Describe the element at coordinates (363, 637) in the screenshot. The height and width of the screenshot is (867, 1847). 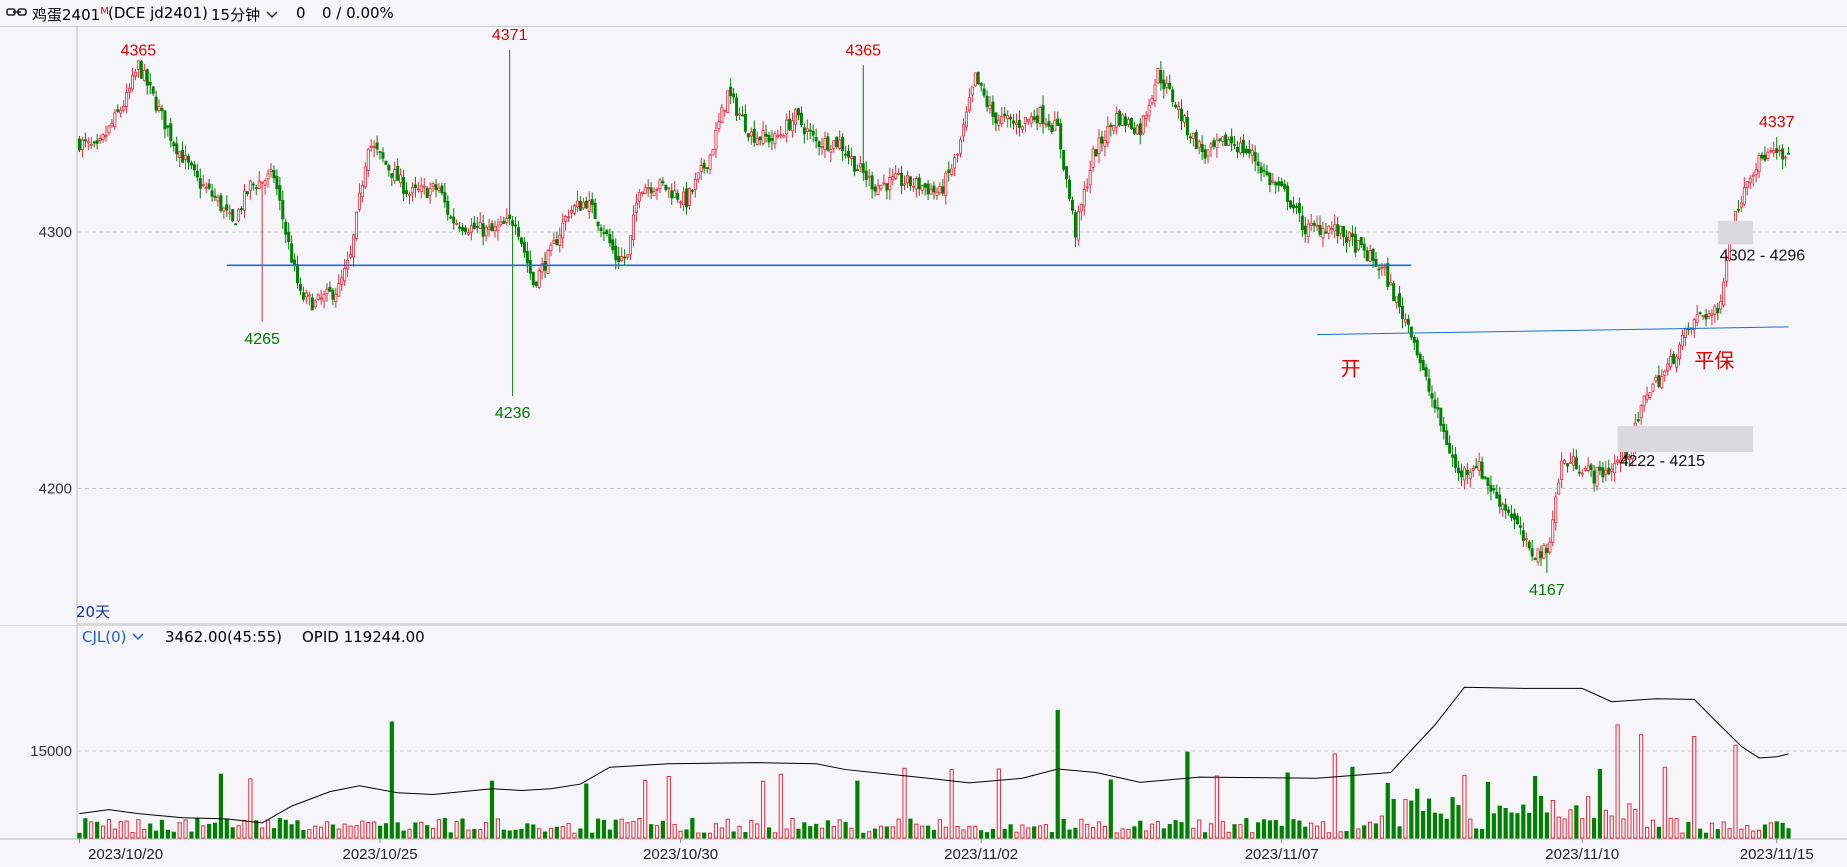
I see `indicator-opid: OPID 119244.00` at that location.